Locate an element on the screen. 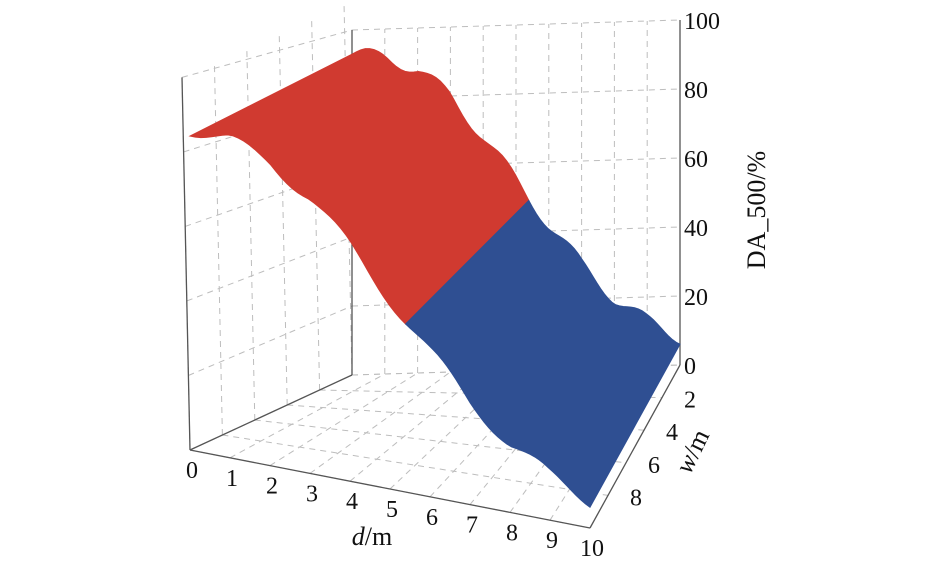 This screenshot has width=945, height=561. z-axis-title: DA_500/% is located at coordinates (756, 210).